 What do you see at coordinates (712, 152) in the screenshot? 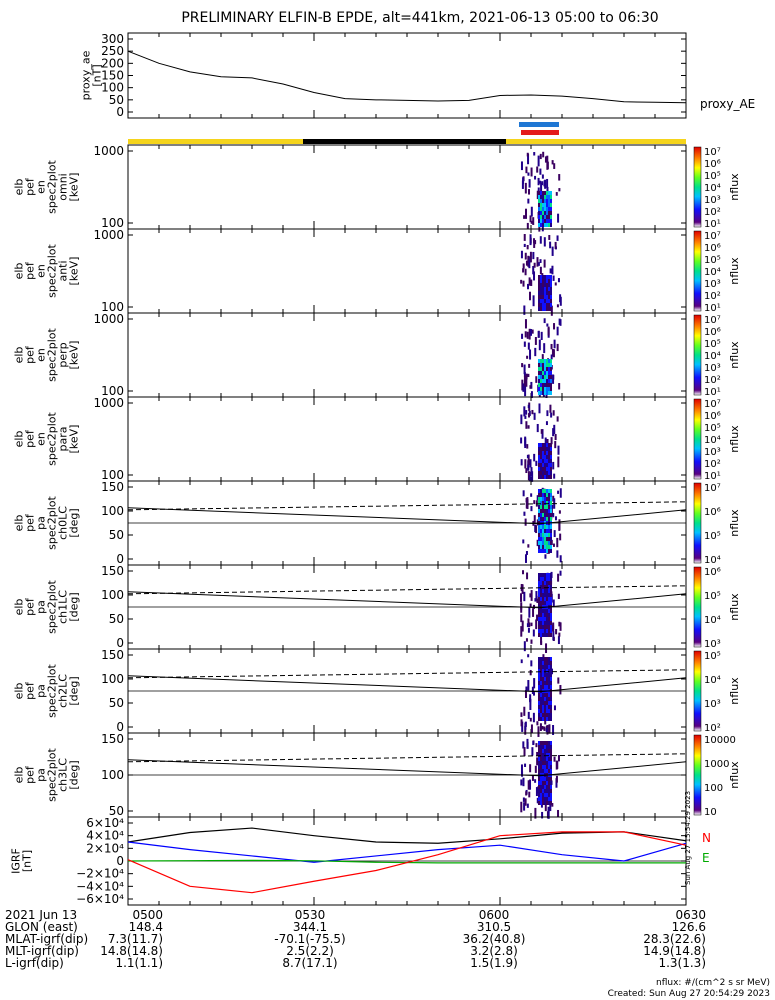
I see `colorbar-tick-label: 10⁷` at bounding box center [712, 152].